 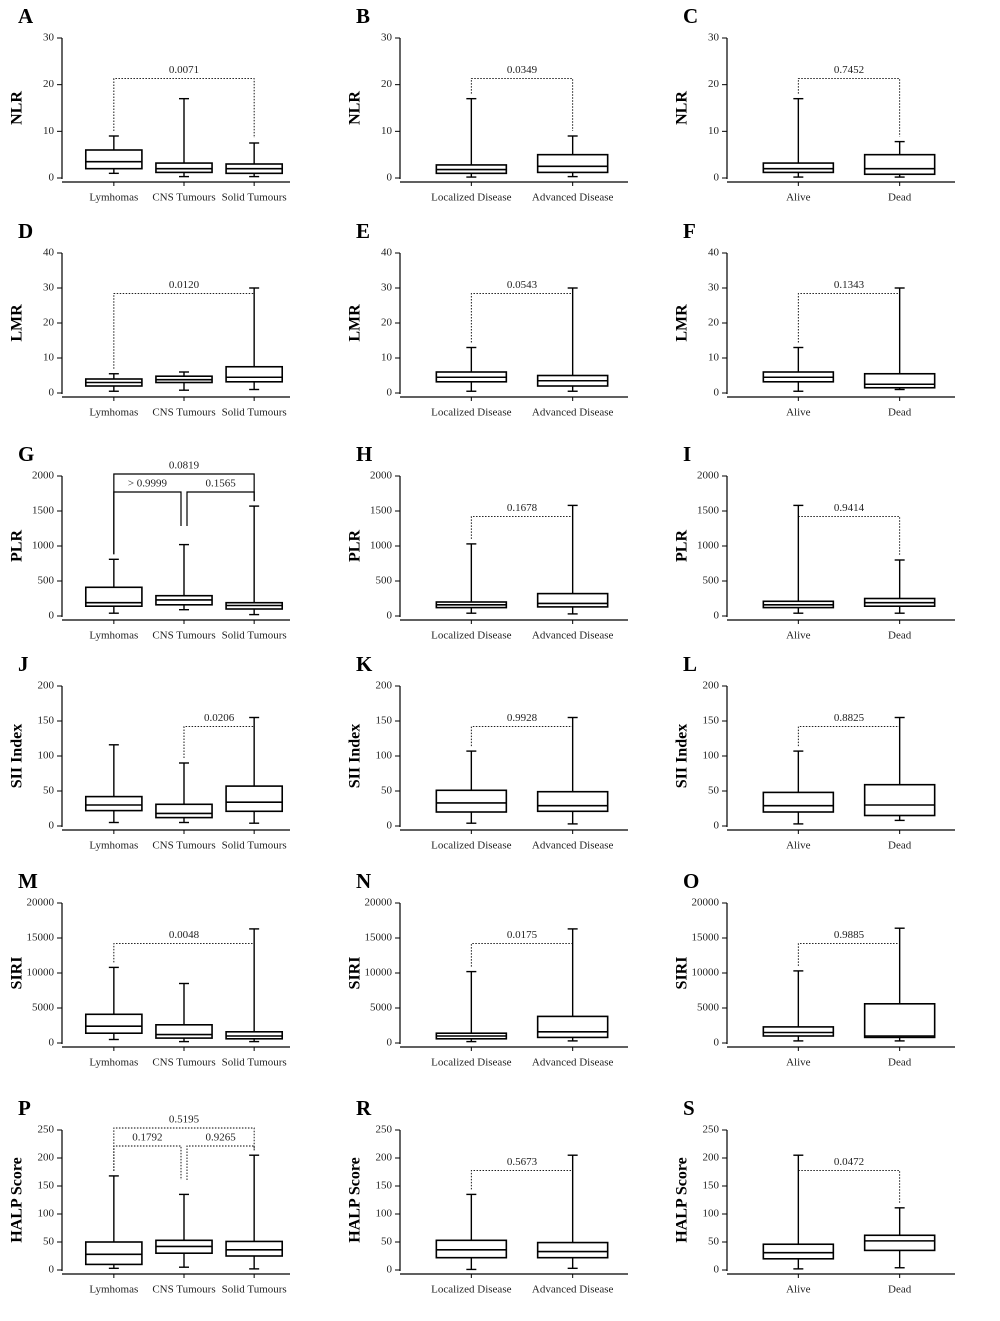 What do you see at coordinates (148, 484) in the screenshot?
I see `p-value: > 0.9999` at bounding box center [148, 484].